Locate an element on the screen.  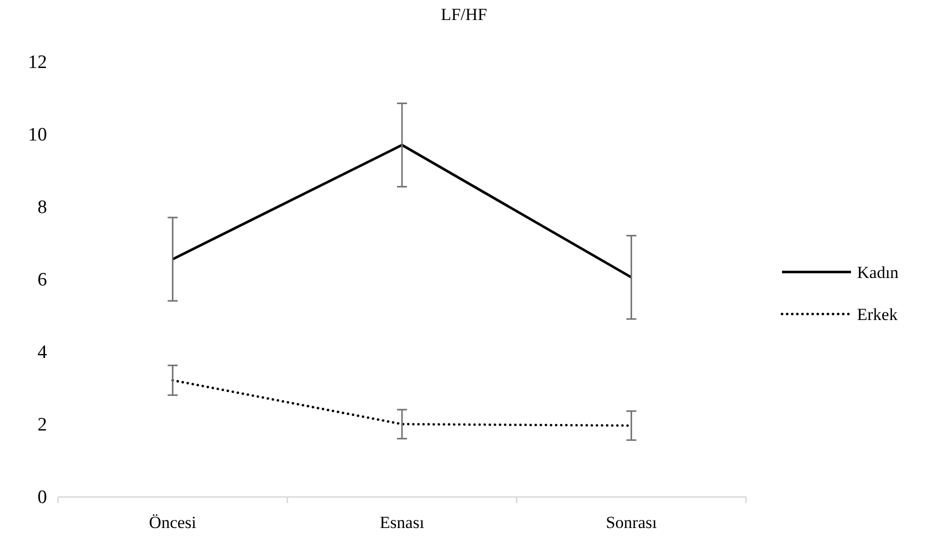
y-tick-label: 12 is located at coordinates (37, 62).